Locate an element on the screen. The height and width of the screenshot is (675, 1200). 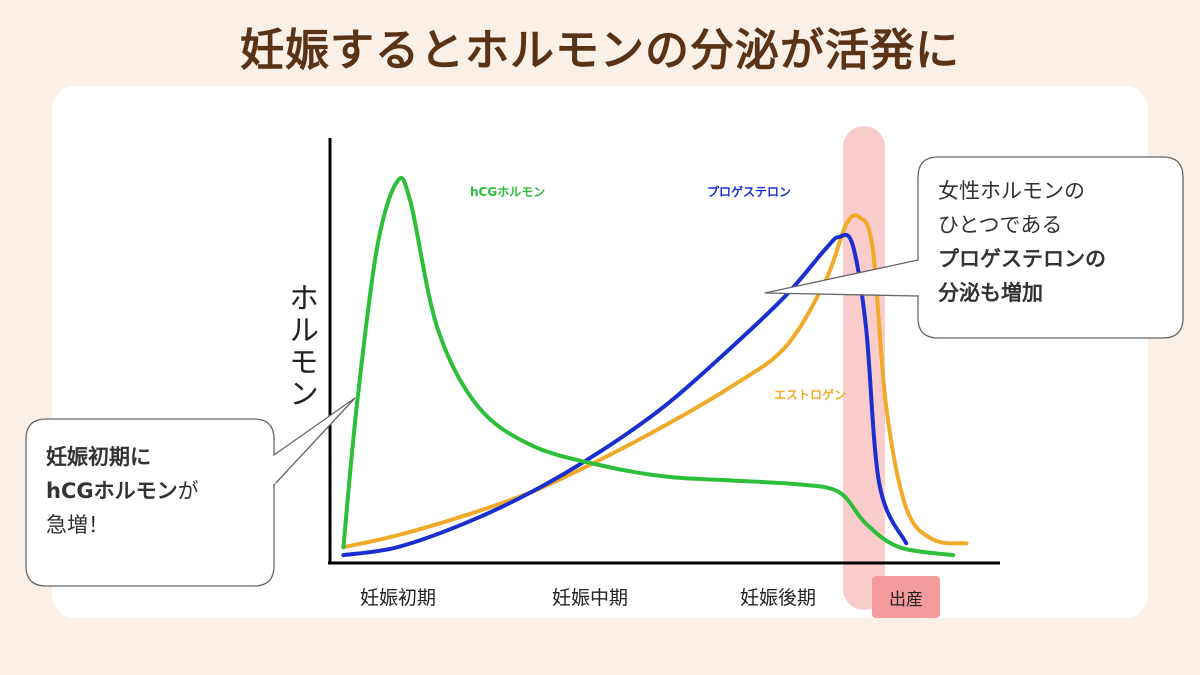
callout-right-pointer is located at coordinates (841, 278).